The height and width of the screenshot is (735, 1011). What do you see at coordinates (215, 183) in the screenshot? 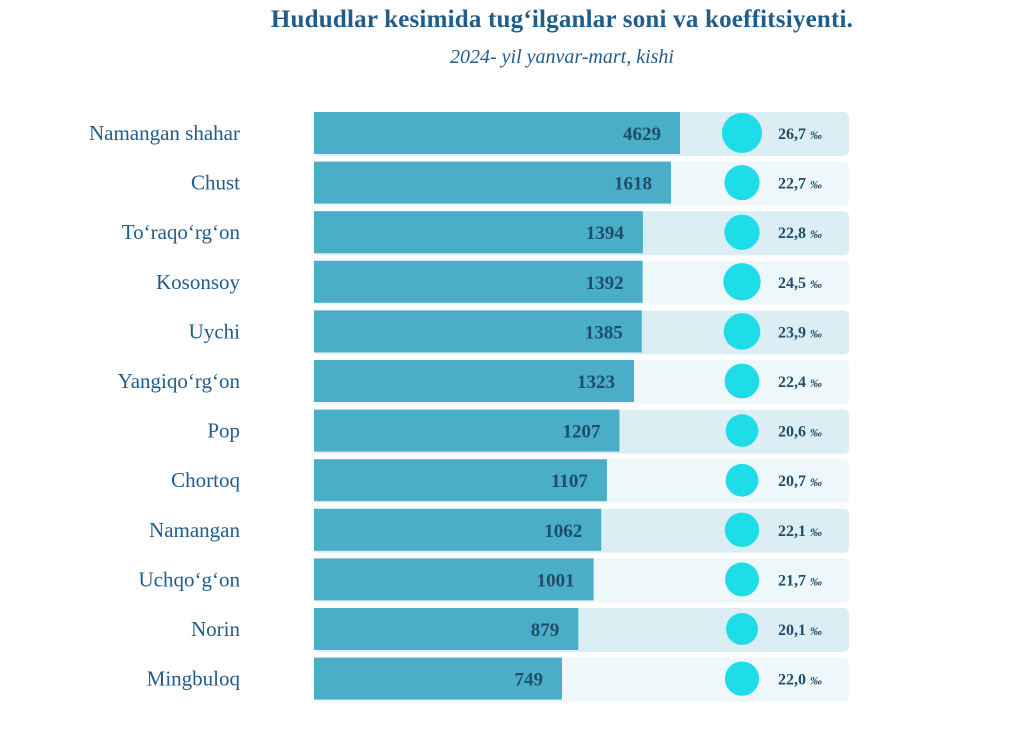
I see `category-label: Chust` at bounding box center [215, 183].